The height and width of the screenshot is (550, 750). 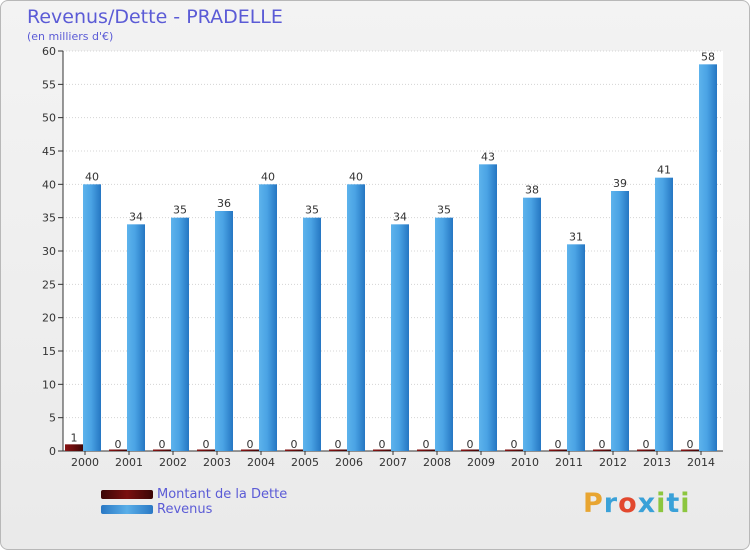 What do you see at coordinates (593, 503) in the screenshot?
I see `logo-letter: P` at bounding box center [593, 503].